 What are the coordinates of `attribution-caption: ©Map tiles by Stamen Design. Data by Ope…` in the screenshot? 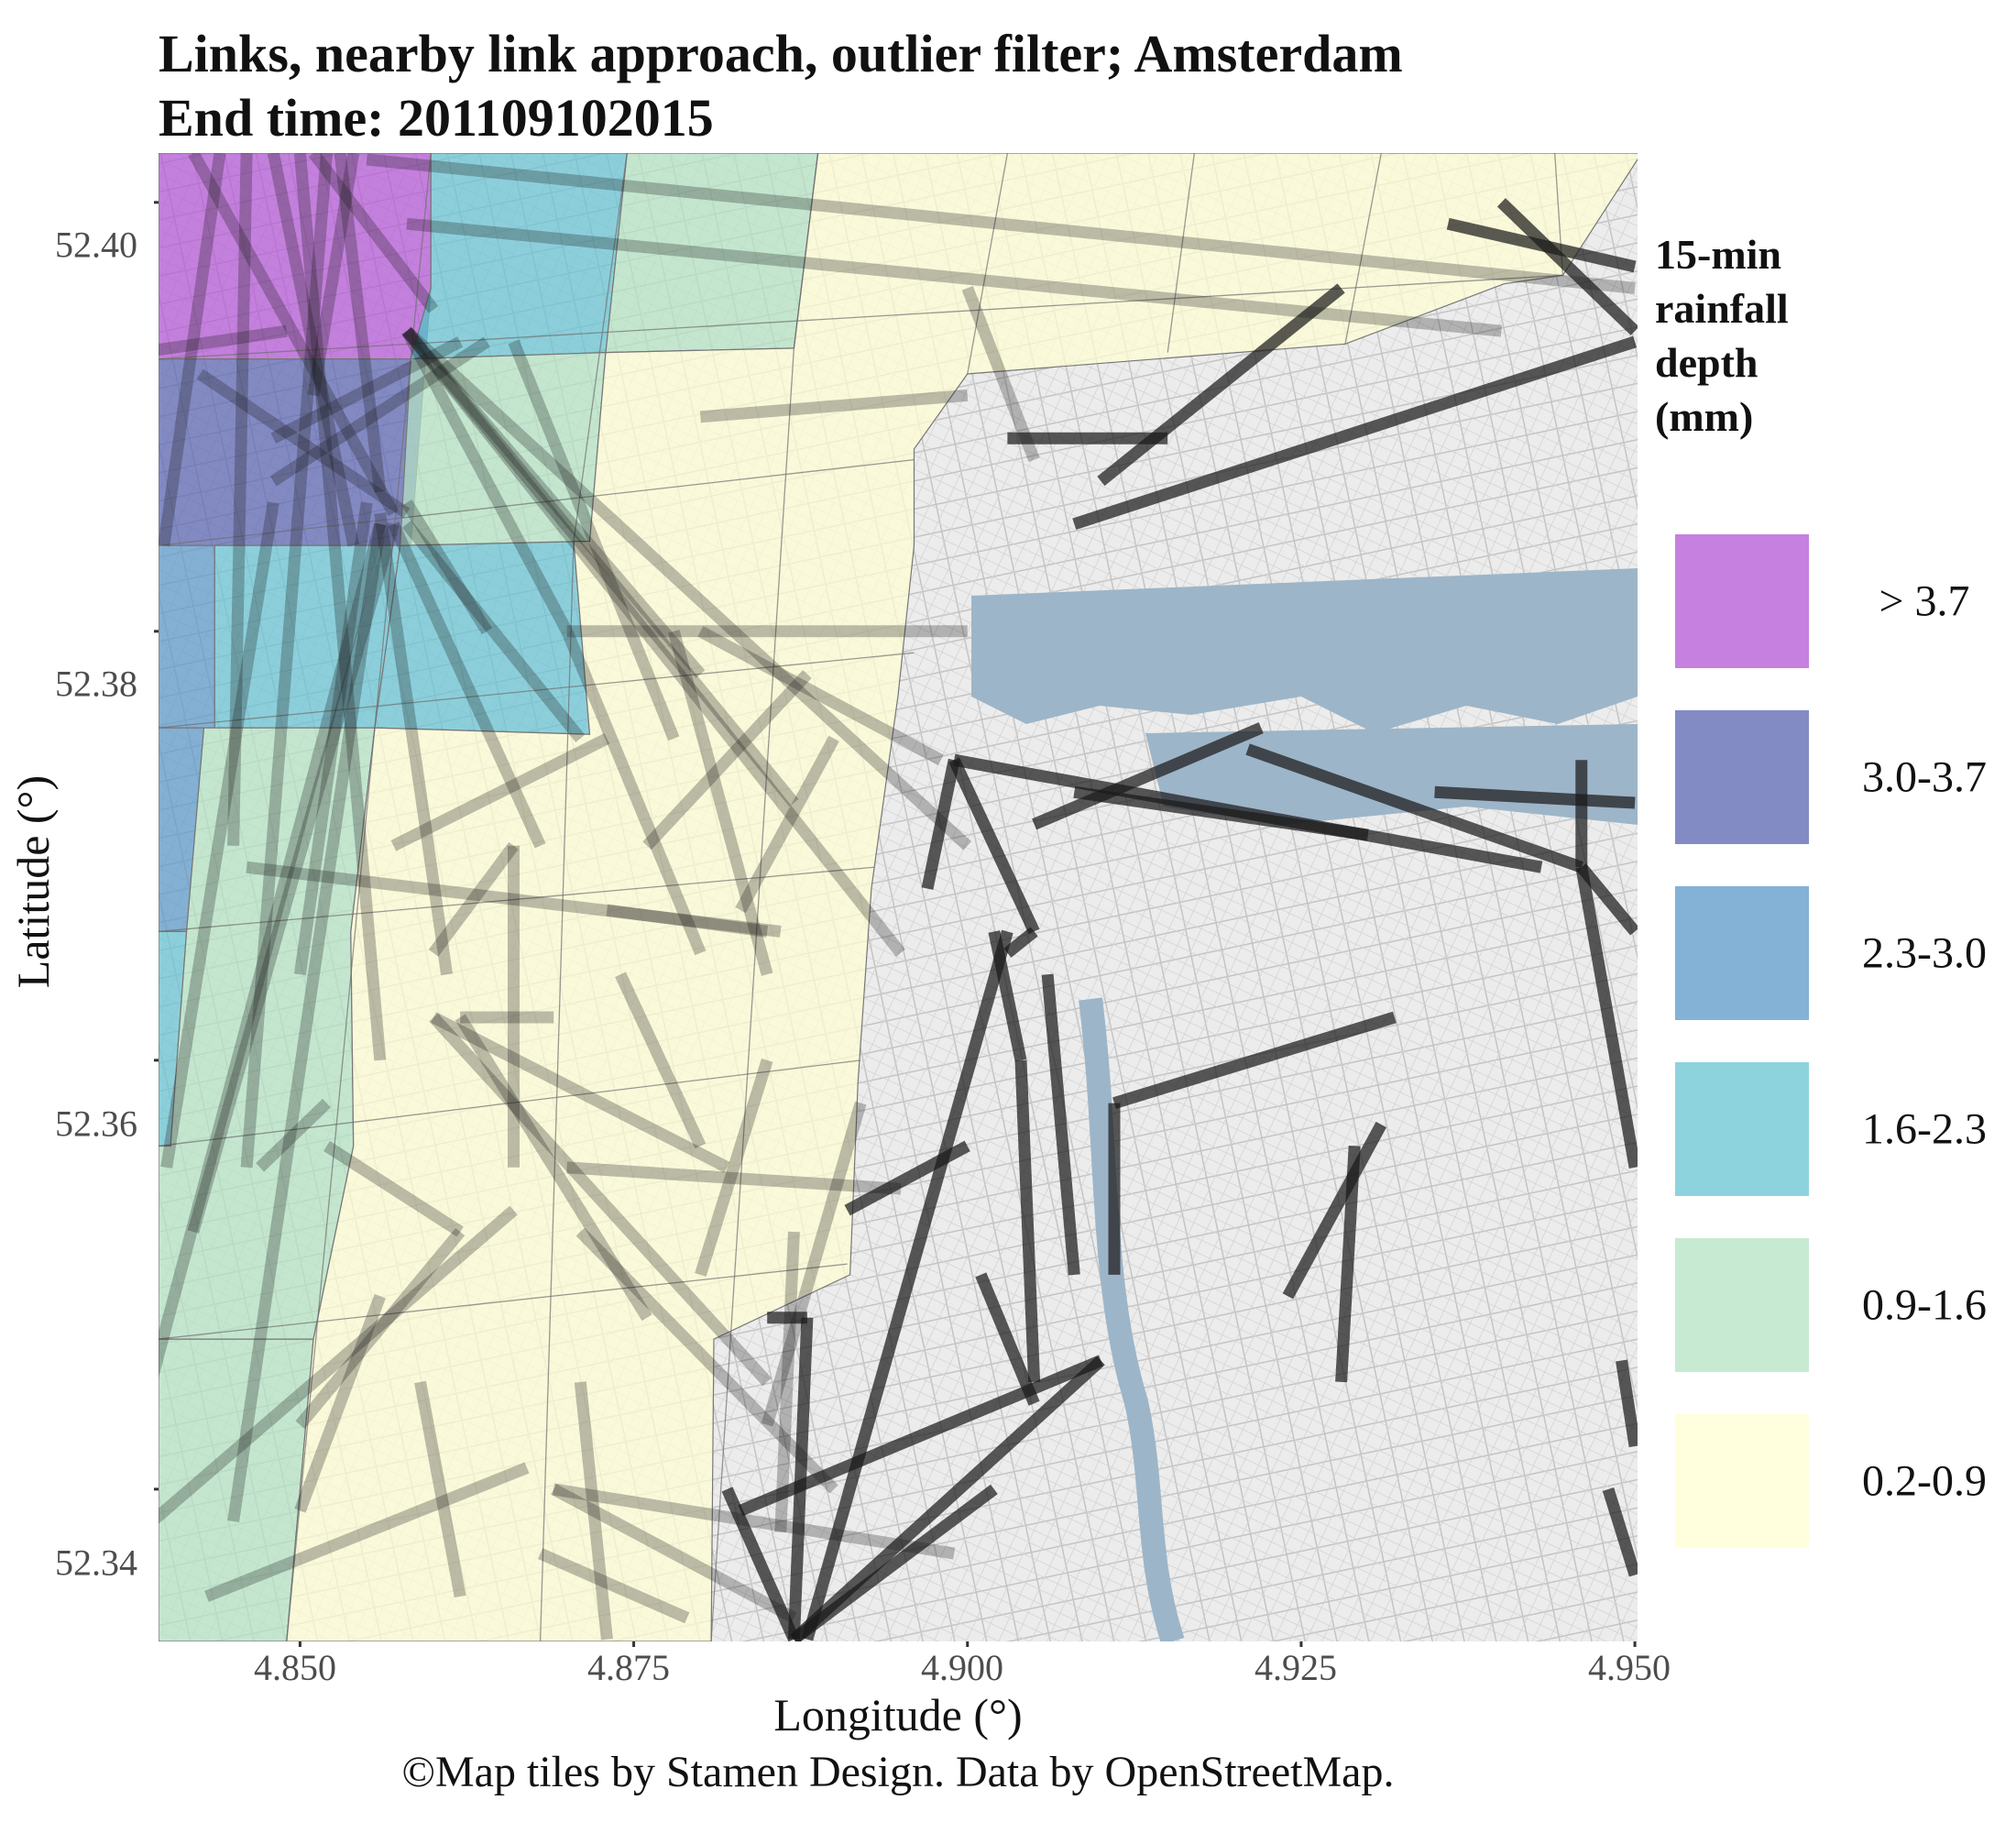 It's located at (898, 1772).